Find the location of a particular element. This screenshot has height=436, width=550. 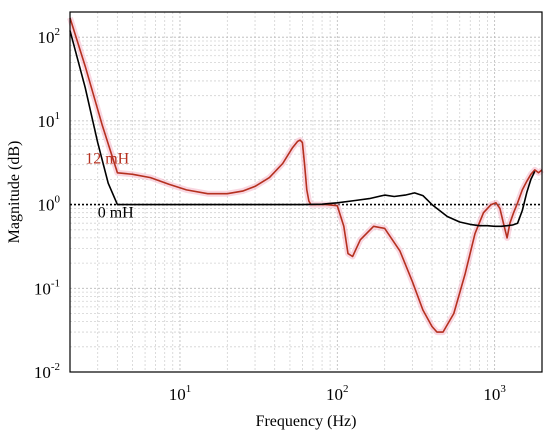

x-axis-title: Frequency (Hz) is located at coordinates (306, 421).